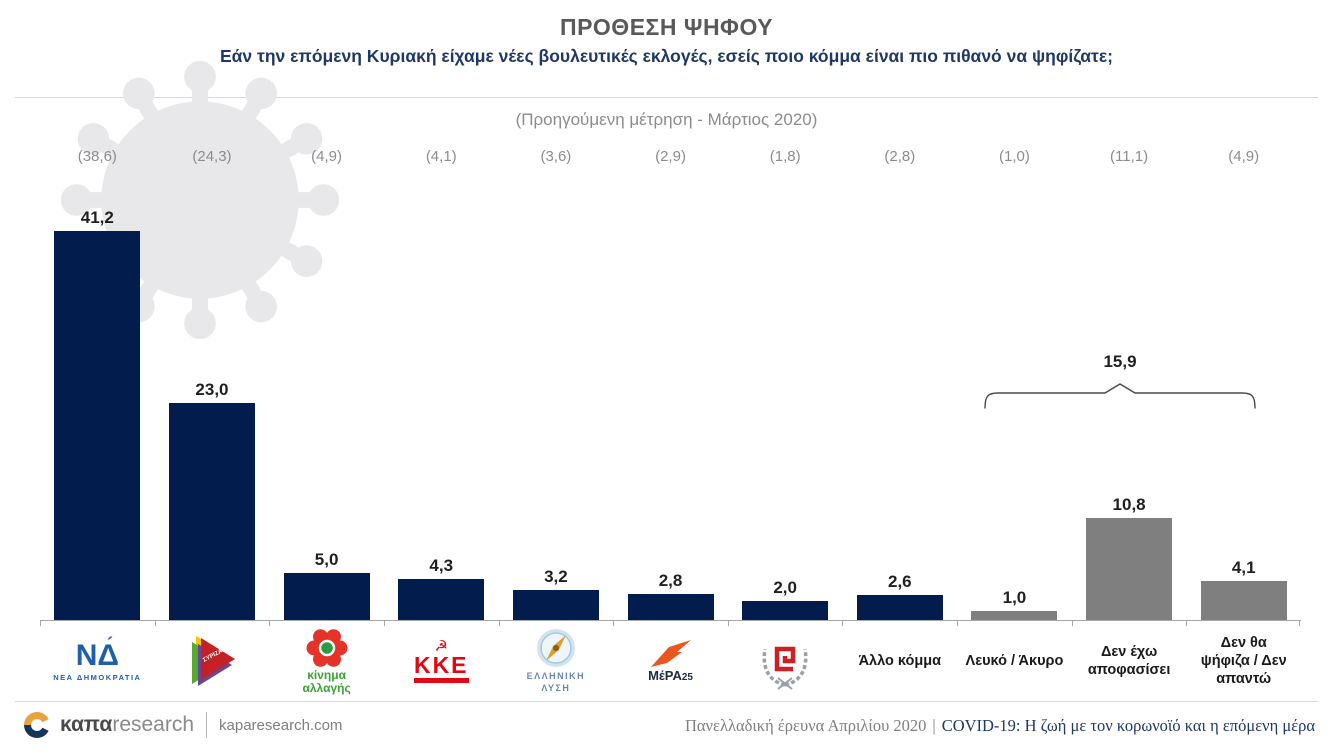  I want to click on kke-wordmark: ΚΚΕ, so click(441, 668).